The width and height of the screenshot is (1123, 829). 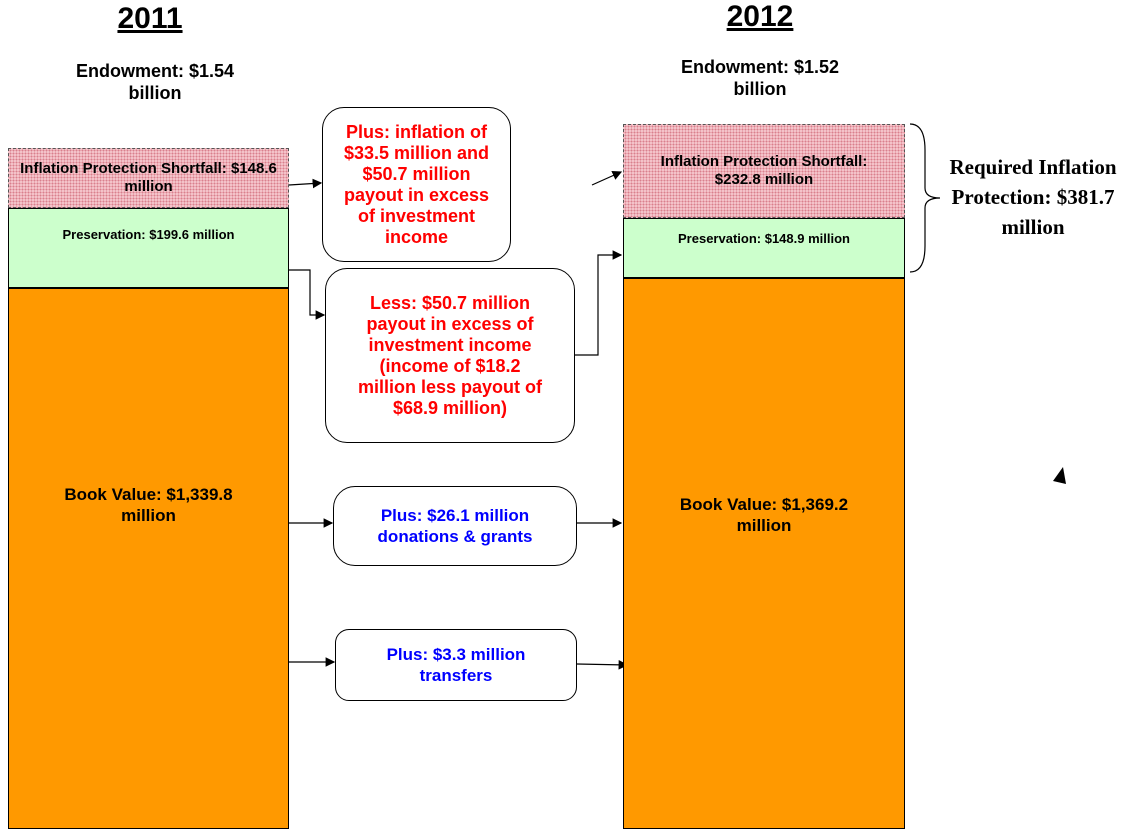 I want to click on marker-triangle, so click(x=1059, y=475).